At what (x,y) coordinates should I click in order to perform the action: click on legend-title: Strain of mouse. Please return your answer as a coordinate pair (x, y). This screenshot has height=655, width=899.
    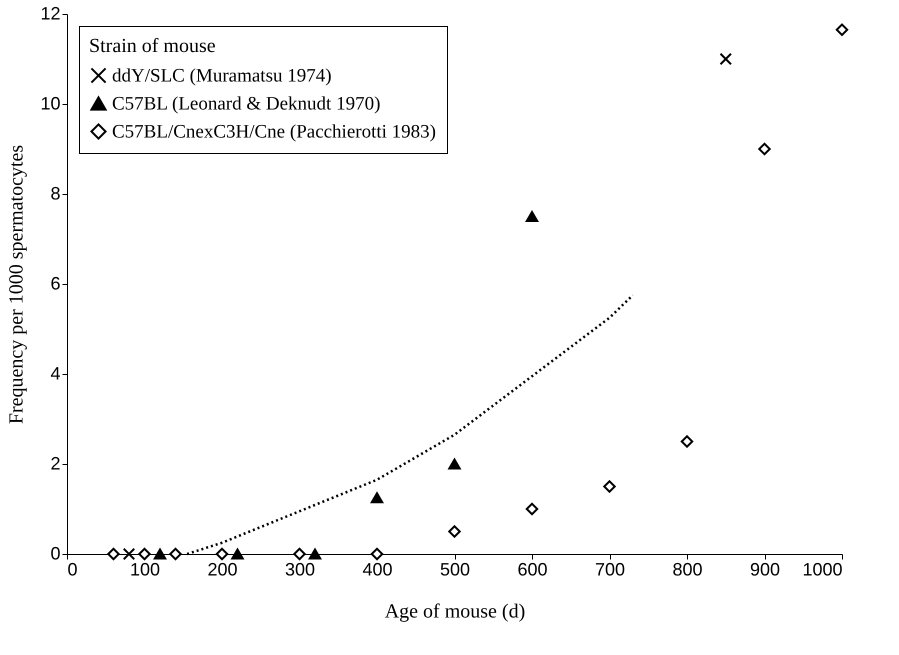
    Looking at the image, I should click on (152, 46).